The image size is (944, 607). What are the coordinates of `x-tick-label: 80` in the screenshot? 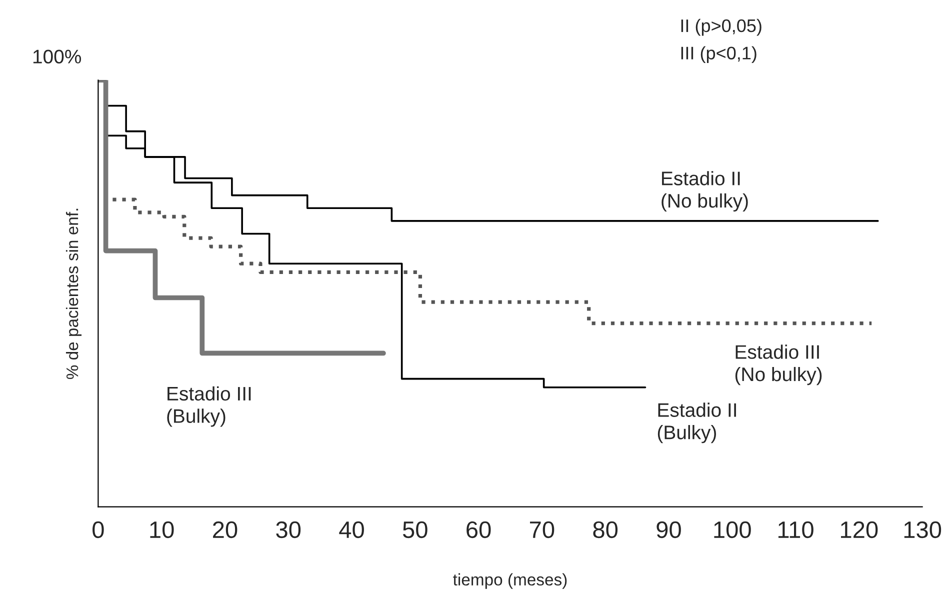 It's located at (605, 529).